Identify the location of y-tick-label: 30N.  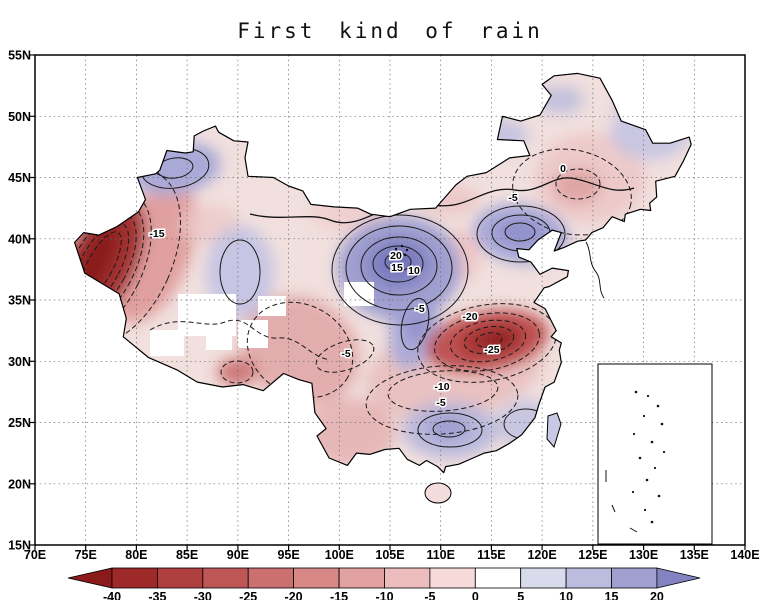
(19, 362).